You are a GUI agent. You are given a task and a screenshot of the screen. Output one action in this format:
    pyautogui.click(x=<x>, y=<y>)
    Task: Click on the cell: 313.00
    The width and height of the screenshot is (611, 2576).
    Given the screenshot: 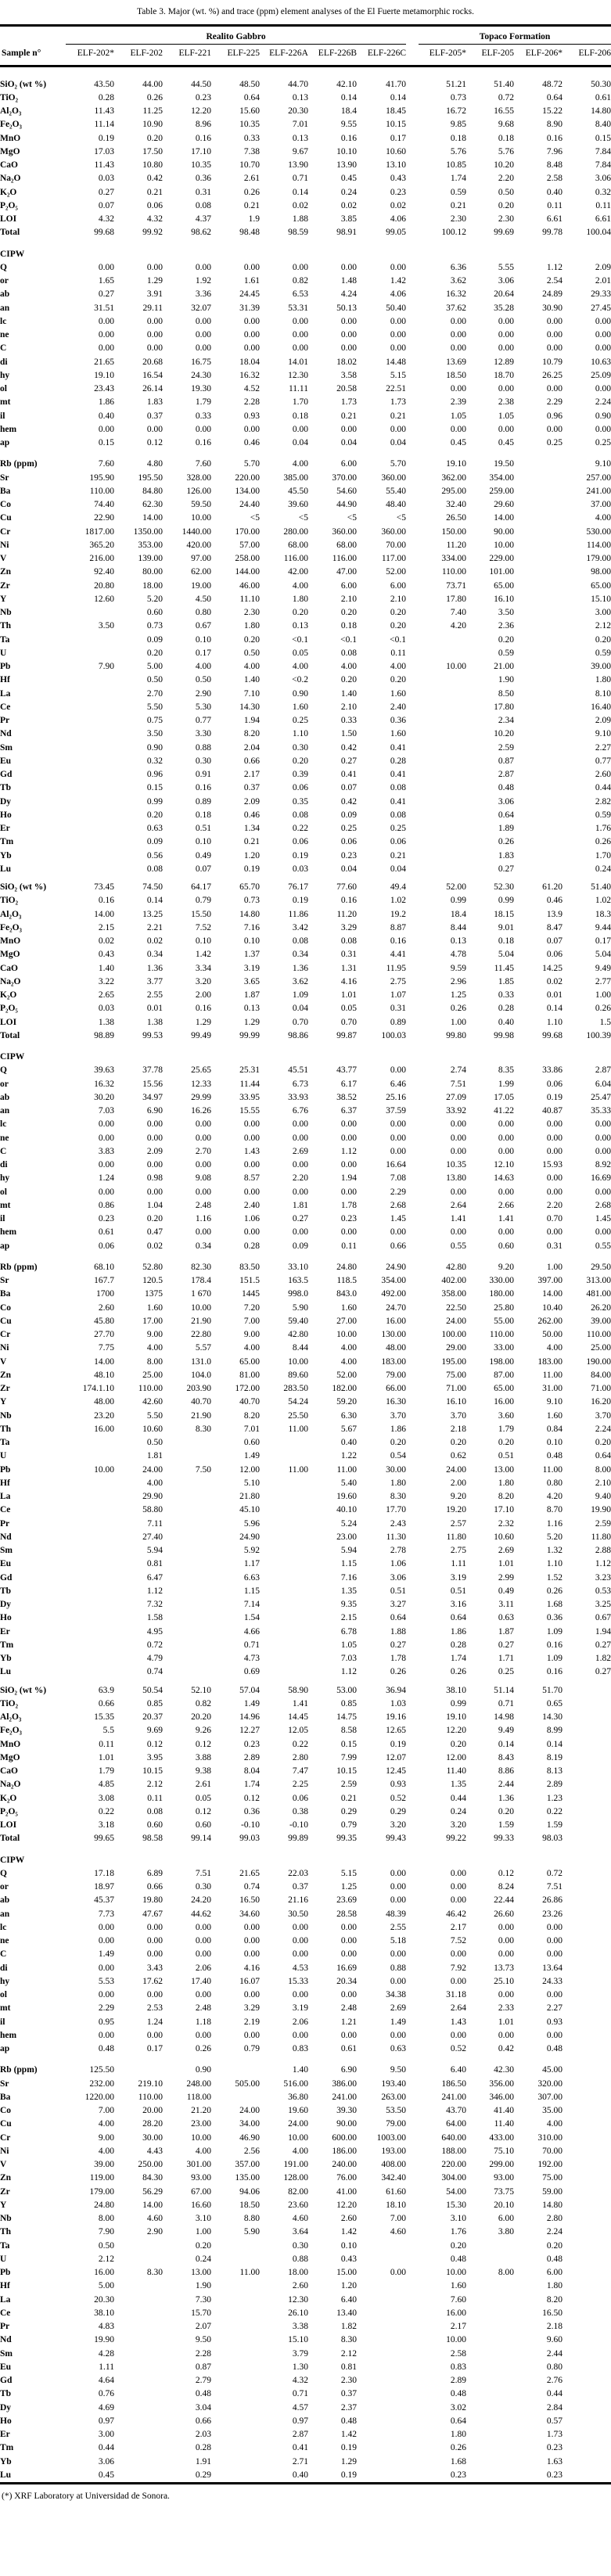 What is the action you would take?
    pyautogui.click(x=598, y=1281)
    